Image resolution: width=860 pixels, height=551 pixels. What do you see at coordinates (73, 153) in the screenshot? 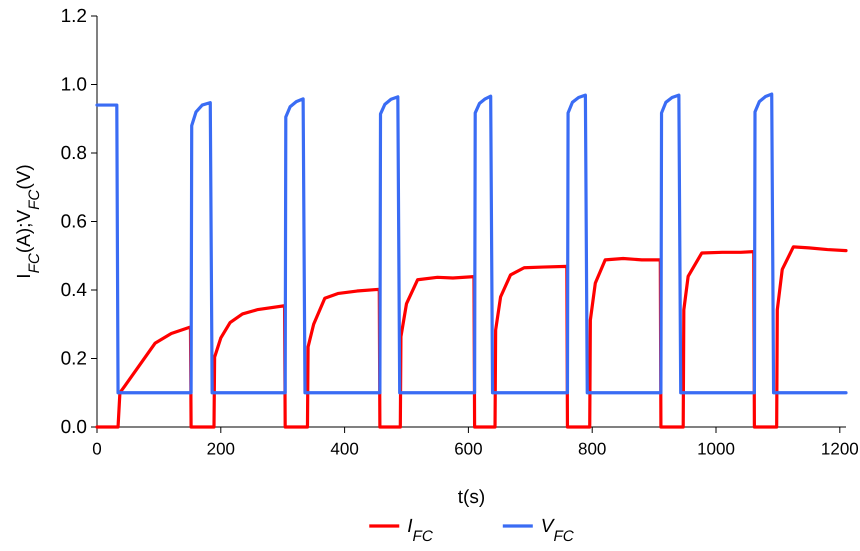
I see `y-tick-label: 0.8` at bounding box center [73, 153].